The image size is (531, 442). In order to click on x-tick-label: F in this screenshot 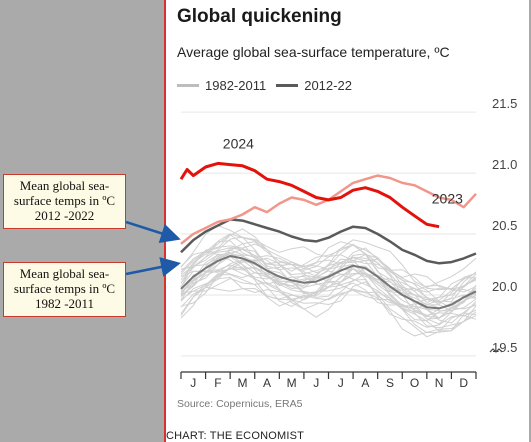, I will do `click(217, 383)`.